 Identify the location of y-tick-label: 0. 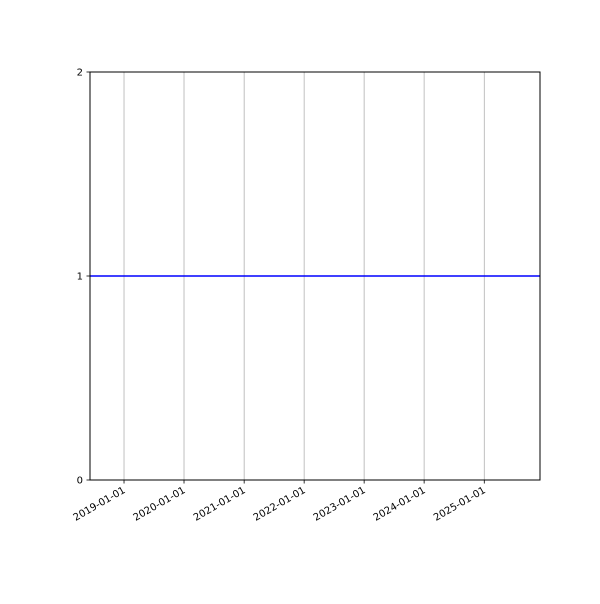
(80, 481).